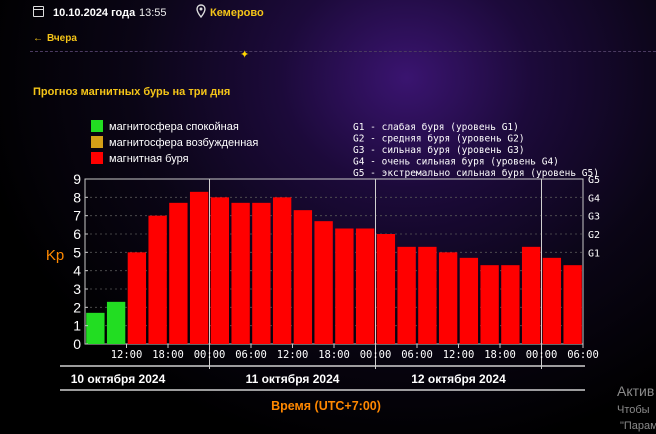  Describe the element at coordinates (77, 252) in the screenshot. I see `y-tick-label: 5` at that location.